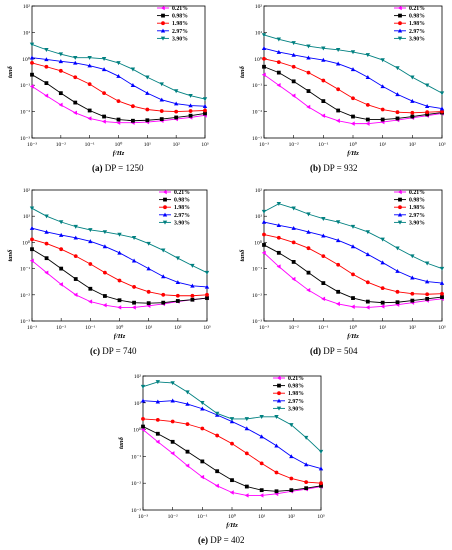  What do you see at coordinates (182, 223) in the screenshot?
I see `legend-label: 3.90%` at bounding box center [182, 223].